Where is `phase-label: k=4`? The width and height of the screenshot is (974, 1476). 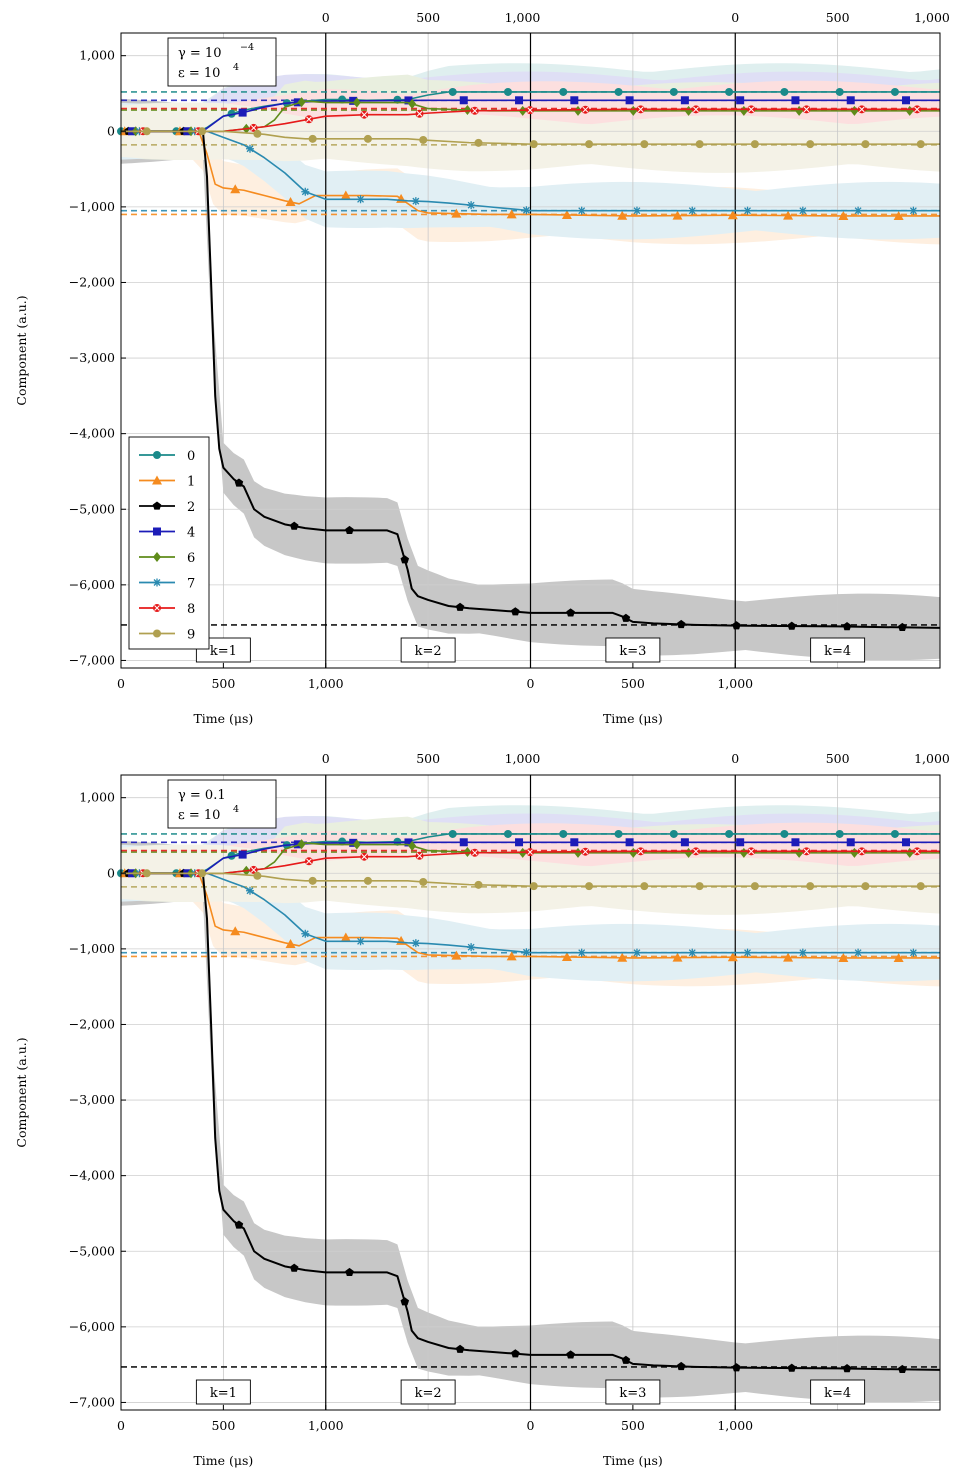
phase-label: k=4 is located at coordinates (837, 651).